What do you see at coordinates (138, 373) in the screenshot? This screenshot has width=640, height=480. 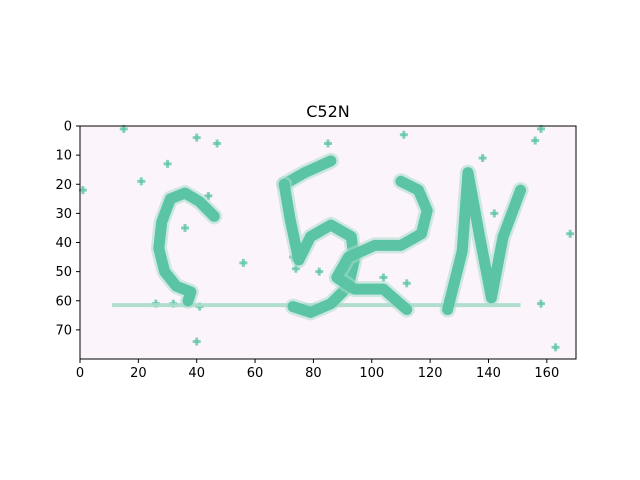 I see `x-tick-label: 20` at bounding box center [138, 373].